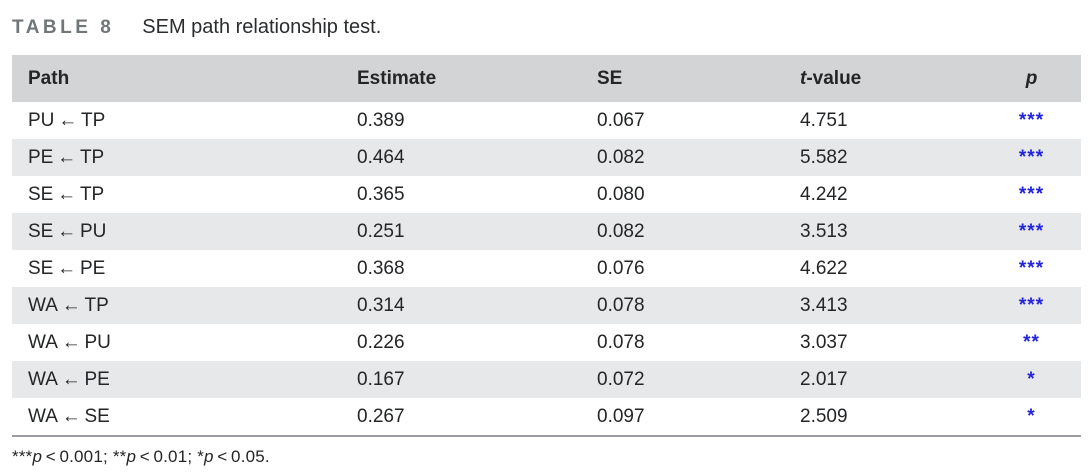 The image size is (1090, 472). I want to click on estimate-cell: 0.226, so click(477, 342).